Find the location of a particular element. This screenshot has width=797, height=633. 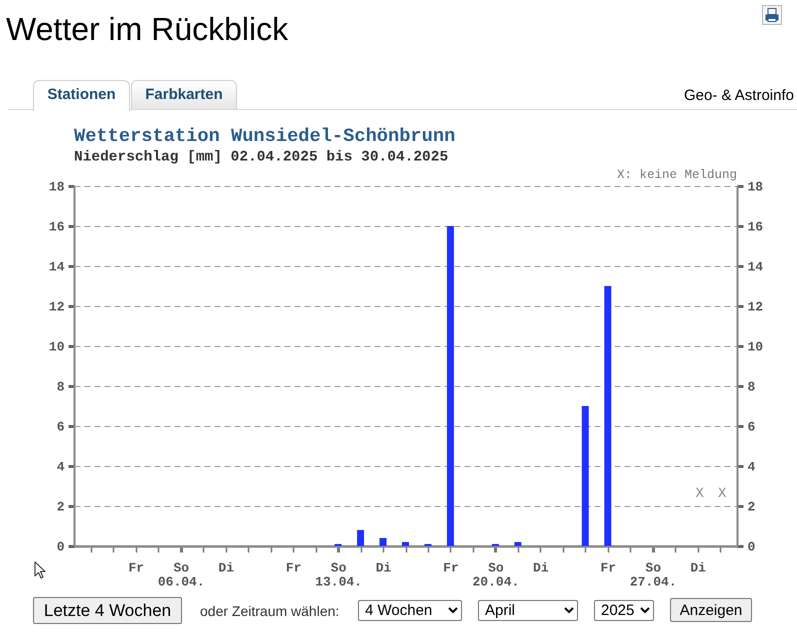

chart-subtitle: Niederschlag [mm] 02.04.2025 bis 30.04.2025 is located at coordinates (261, 158).